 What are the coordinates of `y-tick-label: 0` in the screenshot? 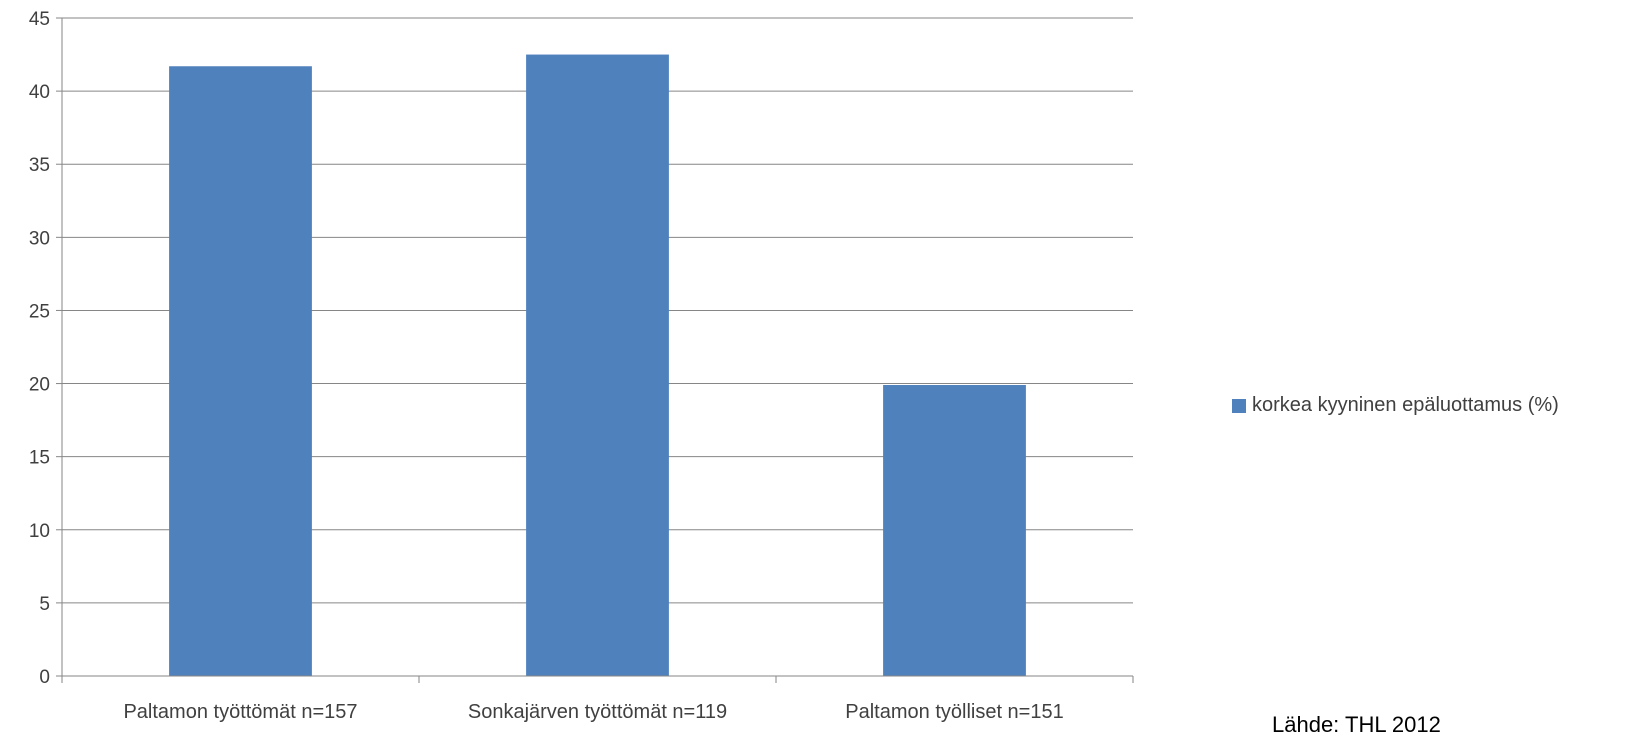 It's located at (44, 677).